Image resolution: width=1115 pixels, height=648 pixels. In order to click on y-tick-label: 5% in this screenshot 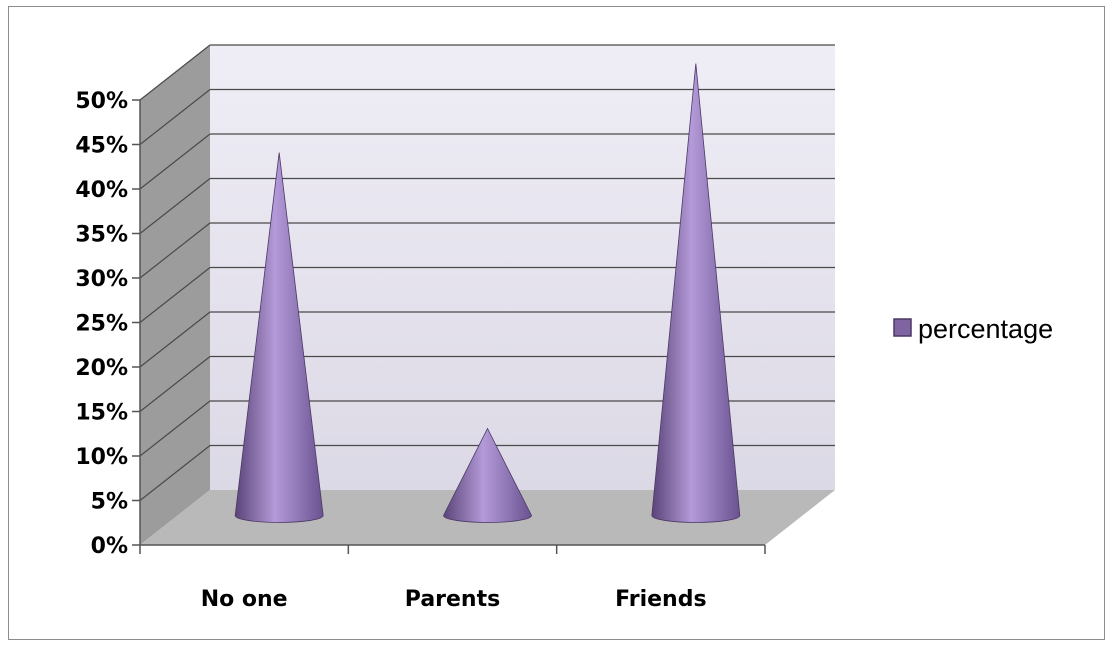, I will do `click(109, 502)`.